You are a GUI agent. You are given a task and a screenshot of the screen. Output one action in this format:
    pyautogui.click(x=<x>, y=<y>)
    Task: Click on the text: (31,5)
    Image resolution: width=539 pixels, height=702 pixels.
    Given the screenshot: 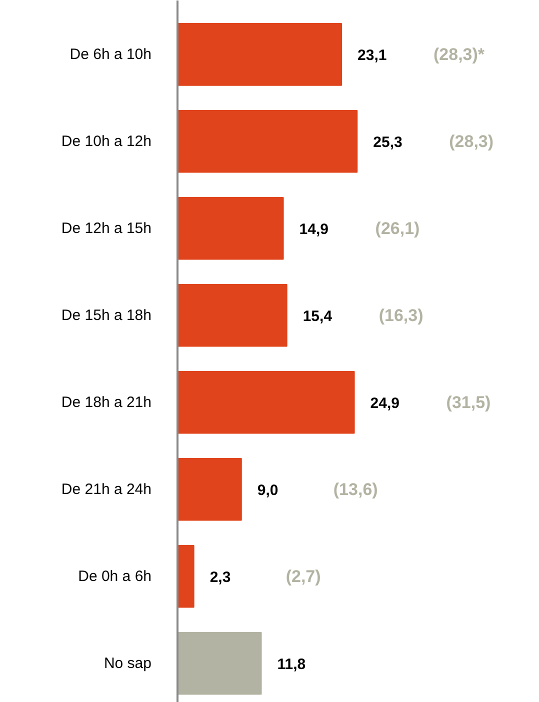 What is the action you would take?
    pyautogui.click(x=468, y=402)
    